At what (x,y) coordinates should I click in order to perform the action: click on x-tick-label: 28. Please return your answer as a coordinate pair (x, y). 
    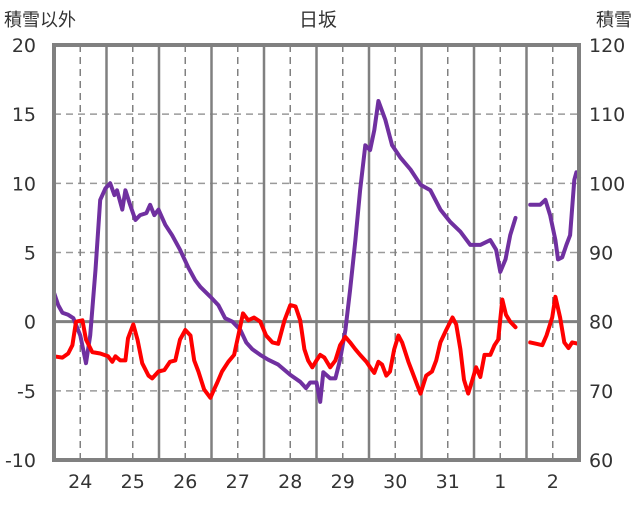
    Looking at the image, I should click on (290, 482).